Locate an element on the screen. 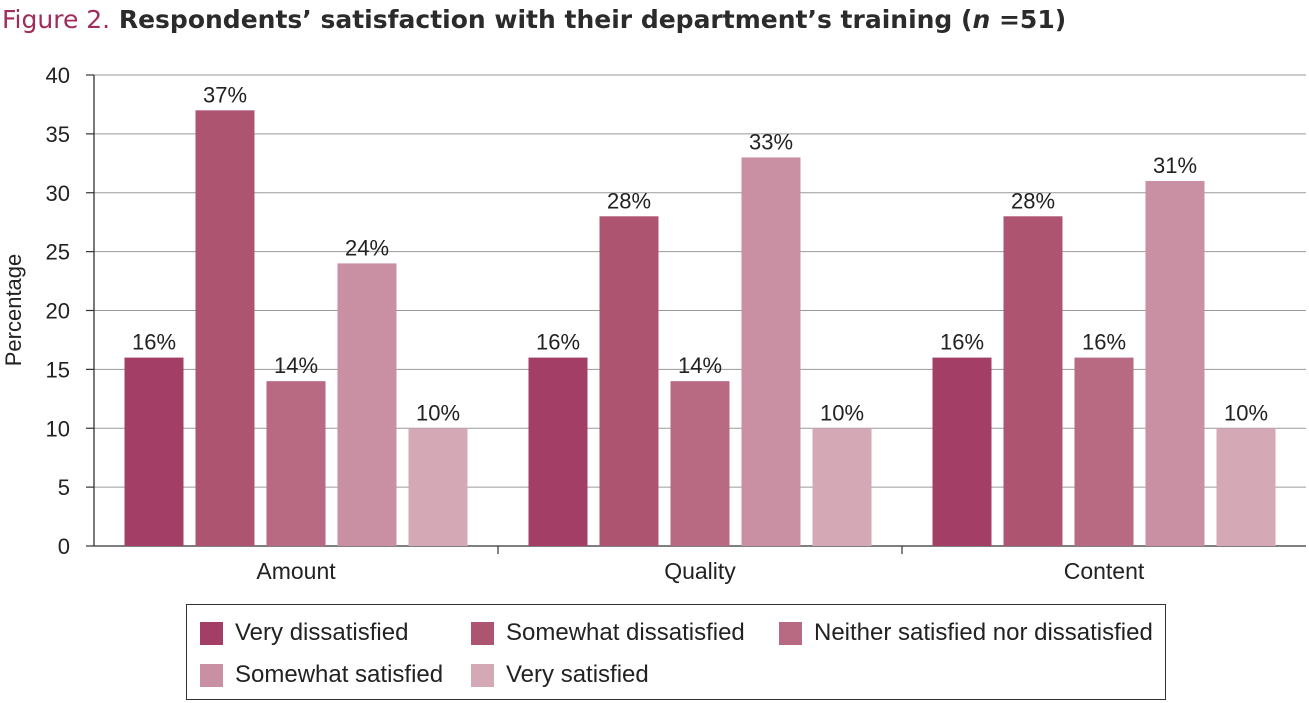 This screenshot has height=703, width=1309. y-tick-label: 35 is located at coordinates (58, 134).